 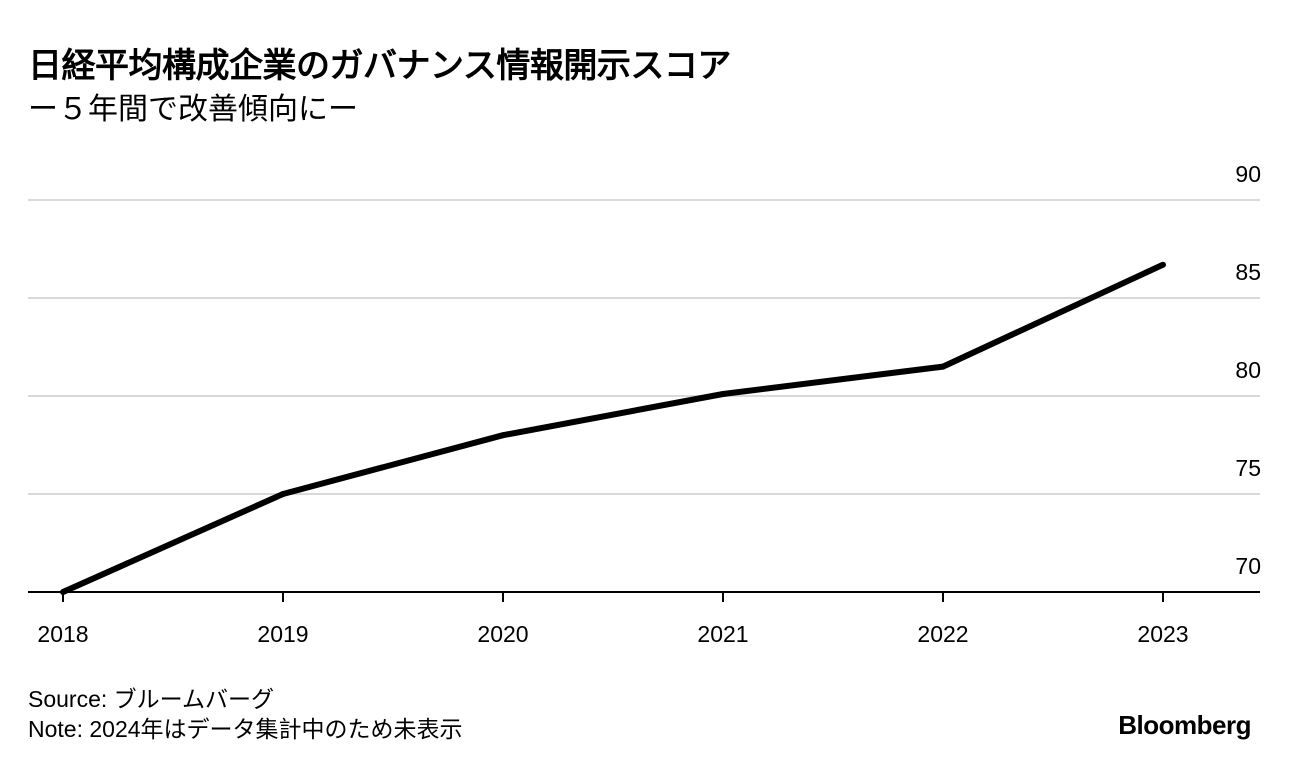 I want to click on source-note: Source: ブルームバーグ, so click(x=151, y=699).